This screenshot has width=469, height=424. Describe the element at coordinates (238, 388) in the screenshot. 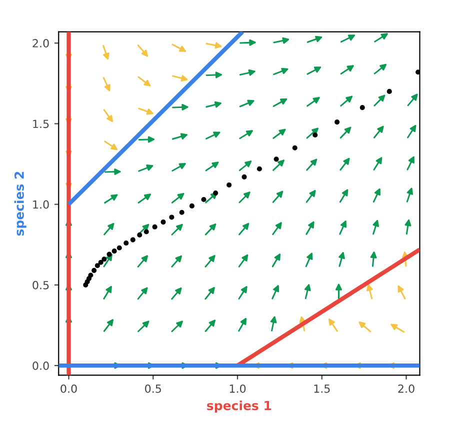

I see `x-tick-label: 1.0` at that location.